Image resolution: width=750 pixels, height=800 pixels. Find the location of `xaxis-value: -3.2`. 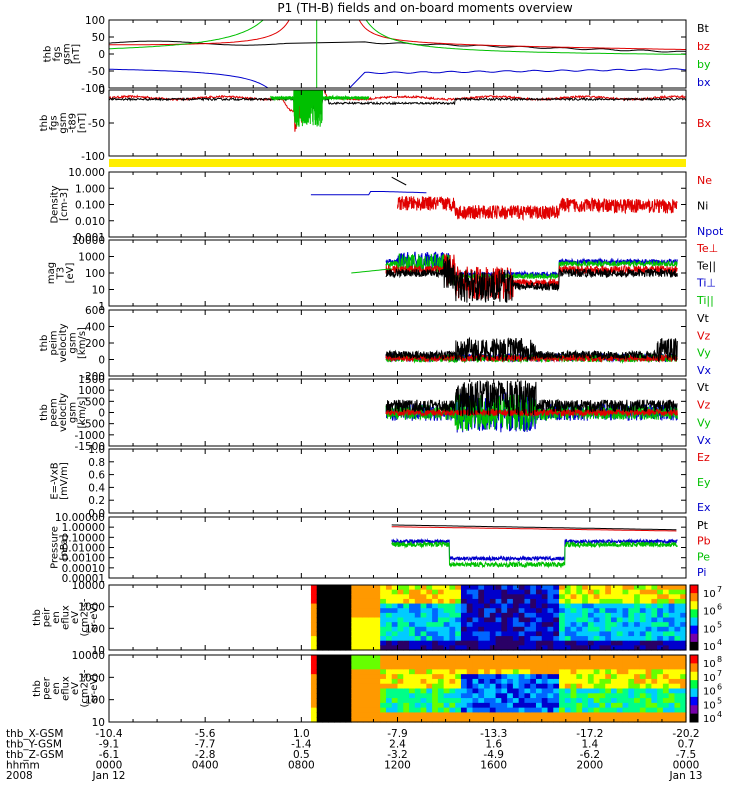

xaxis-value: -3.2 is located at coordinates (397, 755).